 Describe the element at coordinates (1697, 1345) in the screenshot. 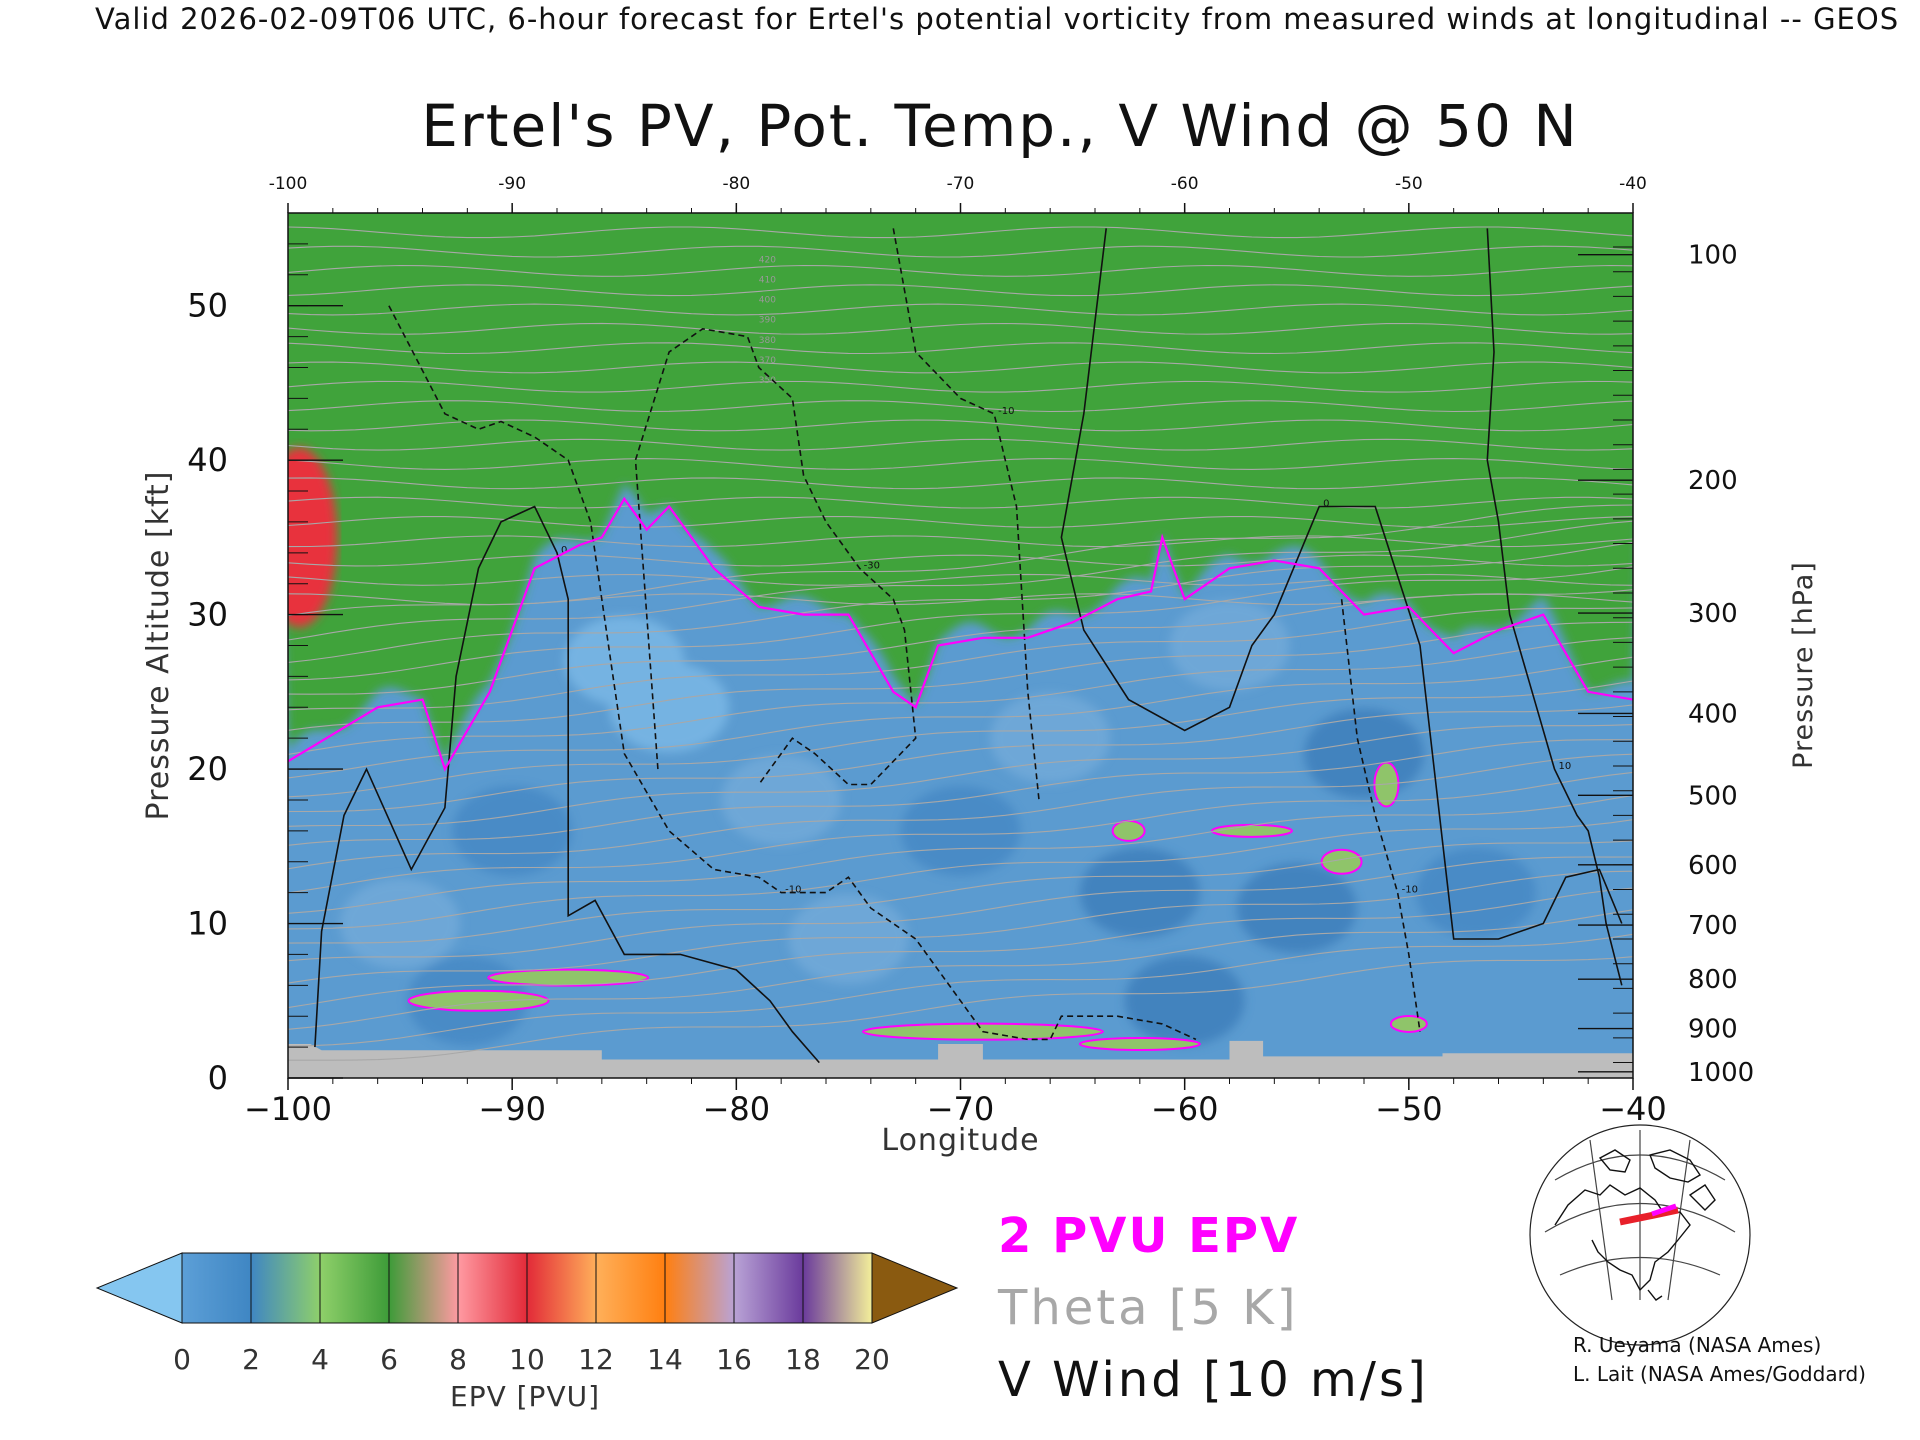

I see `credit-line-1: R. Ueyama (NASA Ames)` at that location.